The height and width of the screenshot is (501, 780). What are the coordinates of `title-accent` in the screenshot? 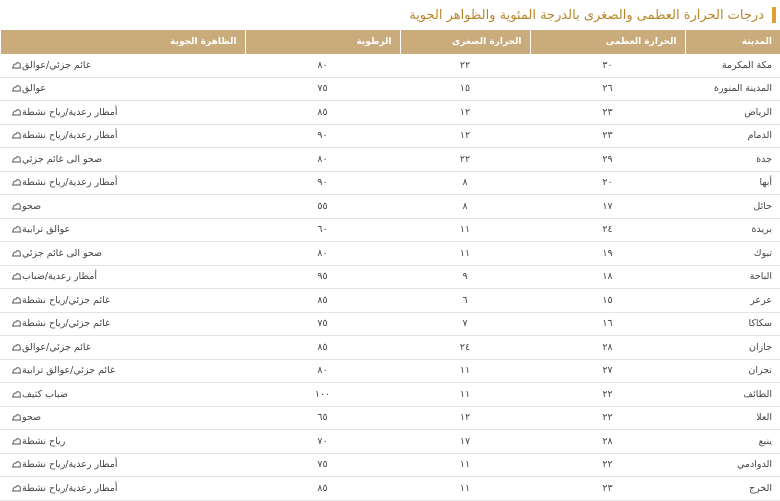 It's located at (774, 15).